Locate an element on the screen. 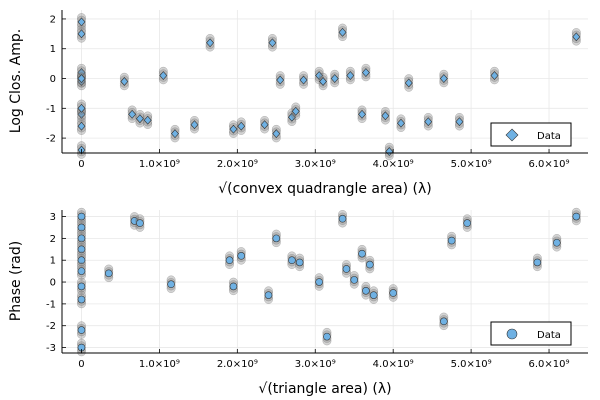 The width and height of the screenshot is (600, 400). bottom-y-tick-label: 0 is located at coordinates (53, 283).